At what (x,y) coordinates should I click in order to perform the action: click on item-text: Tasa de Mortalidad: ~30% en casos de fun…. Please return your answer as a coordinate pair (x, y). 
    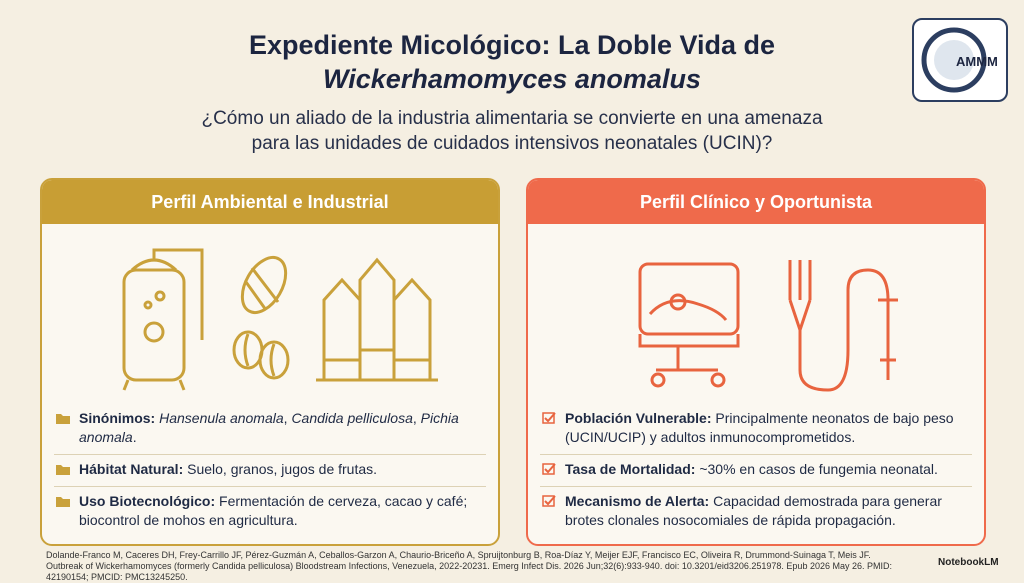
    Looking at the image, I should click on (751, 469).